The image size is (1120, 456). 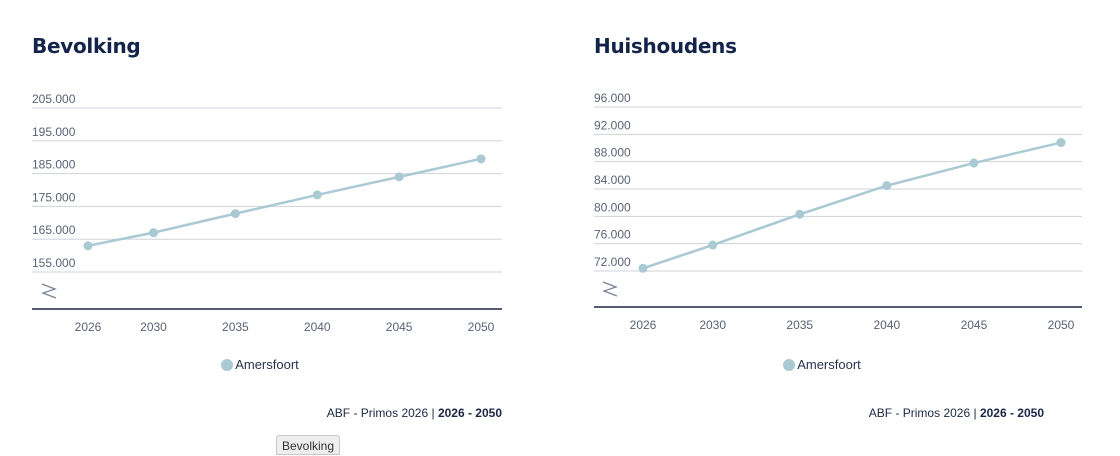 What do you see at coordinates (54, 99) in the screenshot?
I see `y-tick-label: 205.000` at bounding box center [54, 99].